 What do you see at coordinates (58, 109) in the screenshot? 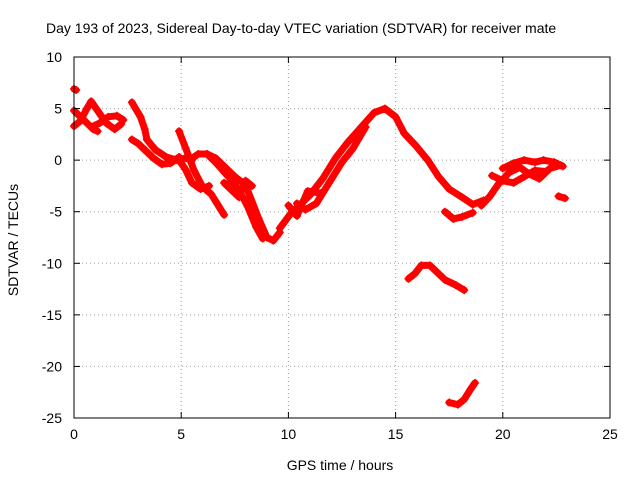
I see `y-tick-label: 5` at bounding box center [58, 109].